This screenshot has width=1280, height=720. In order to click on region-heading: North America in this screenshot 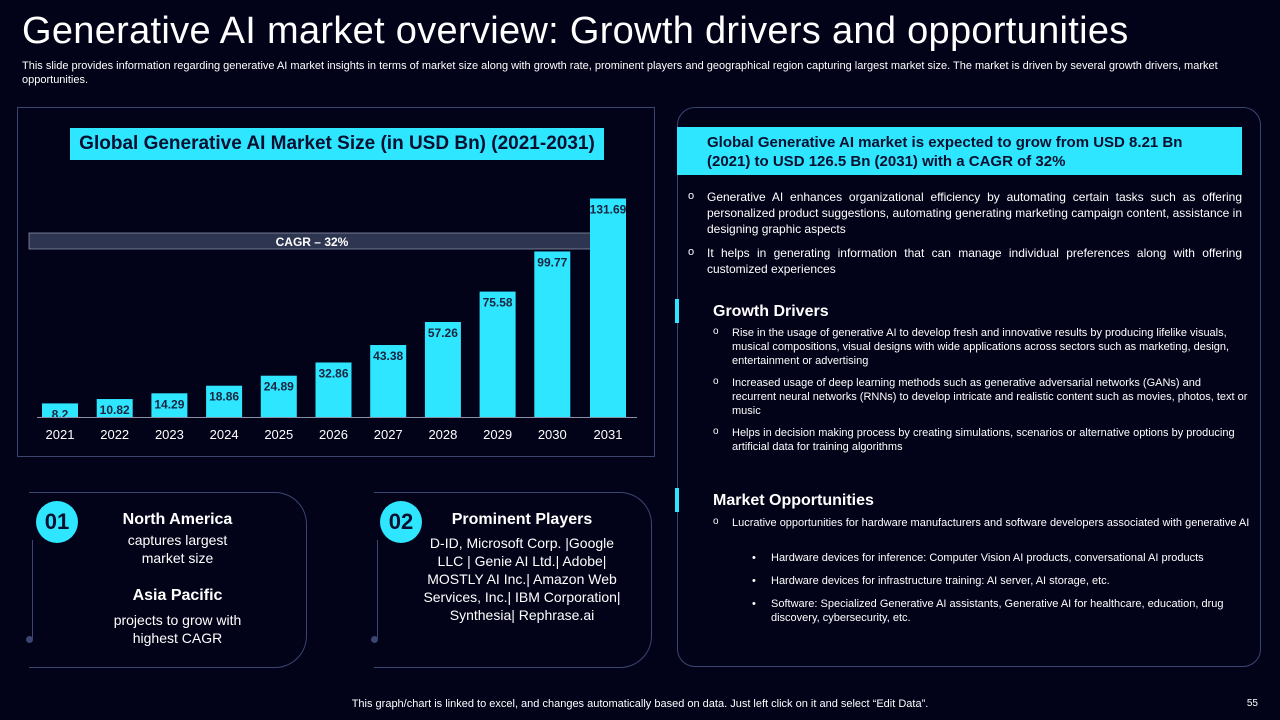, I will do `click(177, 519)`.